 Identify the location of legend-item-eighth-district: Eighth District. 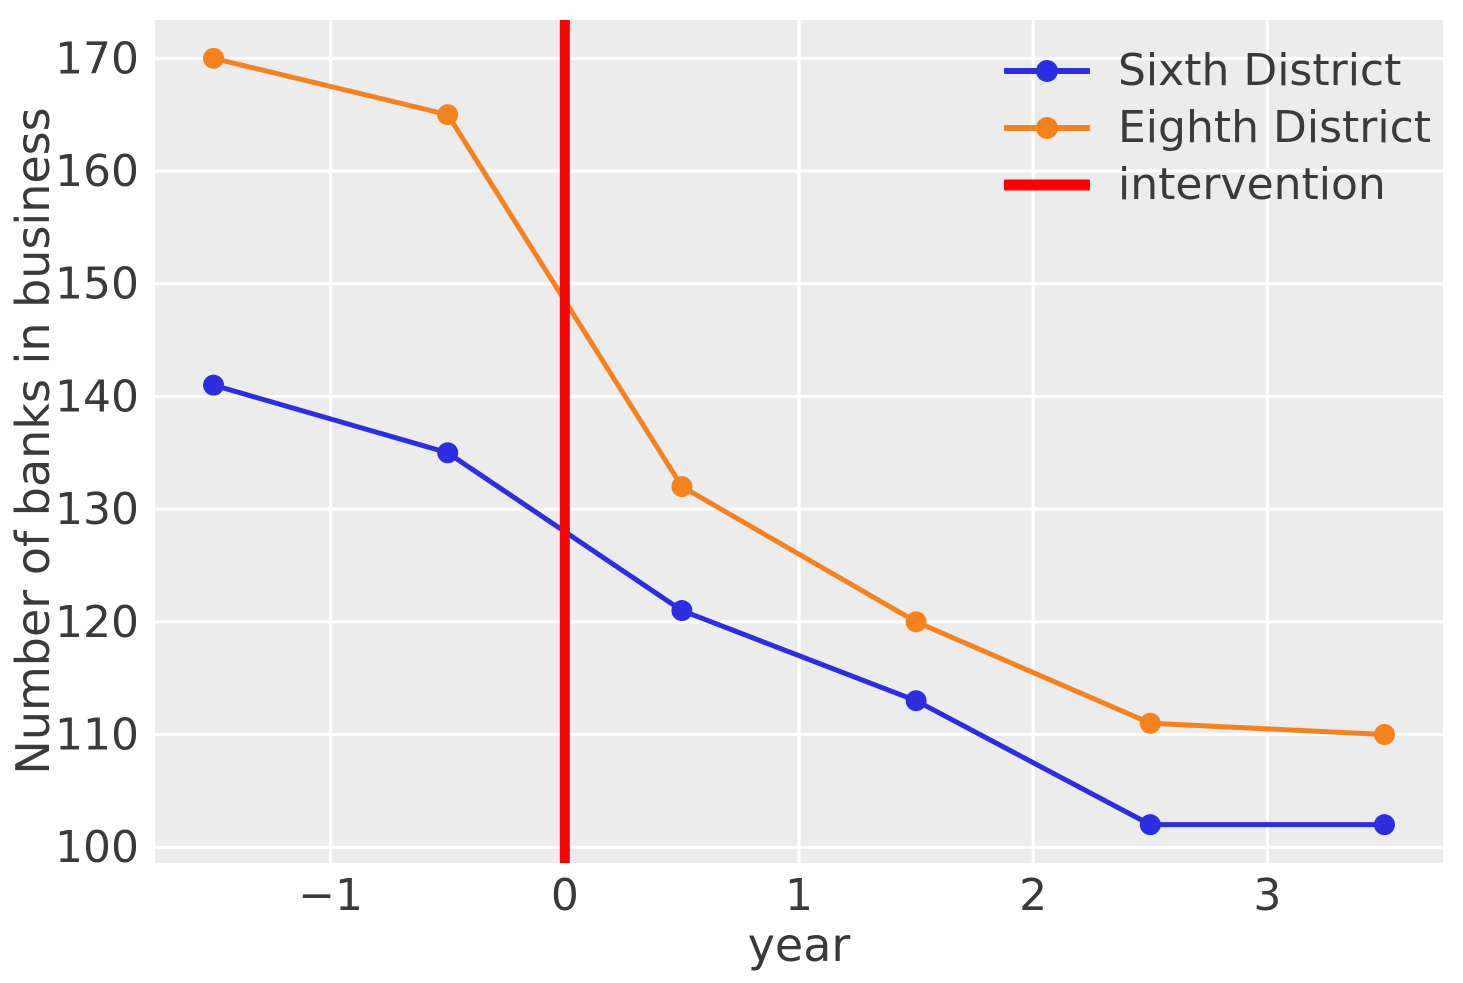
(1217, 127).